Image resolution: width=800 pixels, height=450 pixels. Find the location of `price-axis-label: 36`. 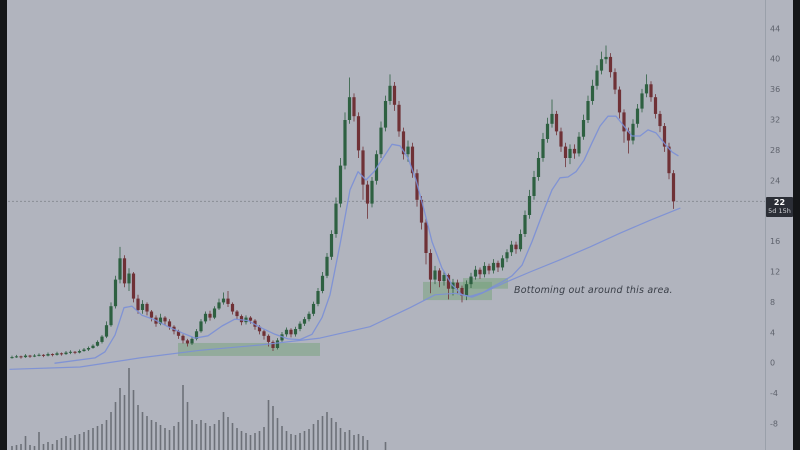

price-axis-label: 36 is located at coordinates (775, 89).